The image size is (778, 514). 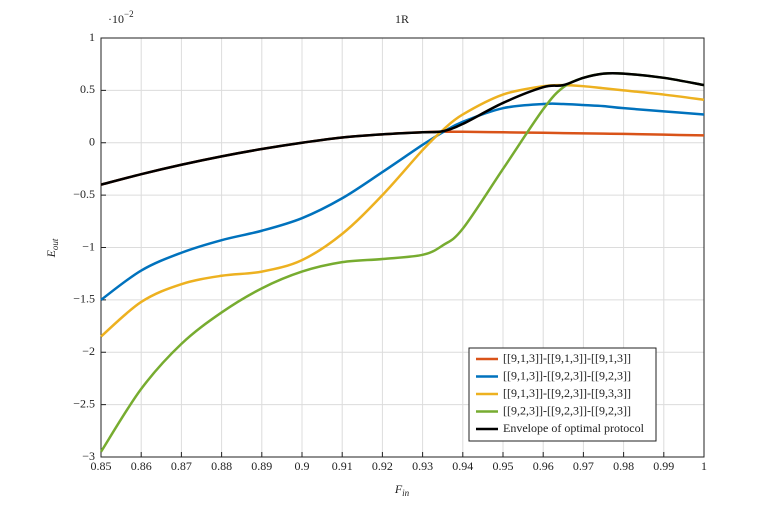 What do you see at coordinates (422, 466) in the screenshot?
I see `x-tick-label: 0.93` at bounding box center [422, 466].